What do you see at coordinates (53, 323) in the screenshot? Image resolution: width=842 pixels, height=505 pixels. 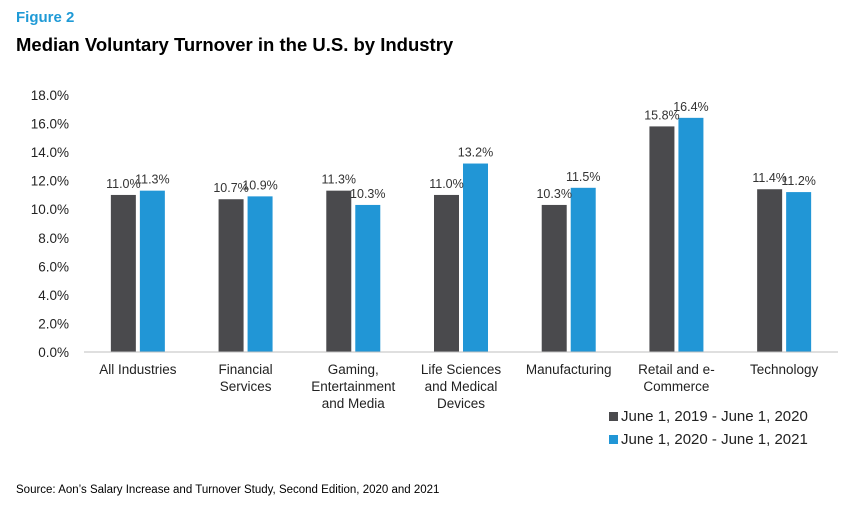 I see `y-tick-label: 2.0%` at bounding box center [53, 323].